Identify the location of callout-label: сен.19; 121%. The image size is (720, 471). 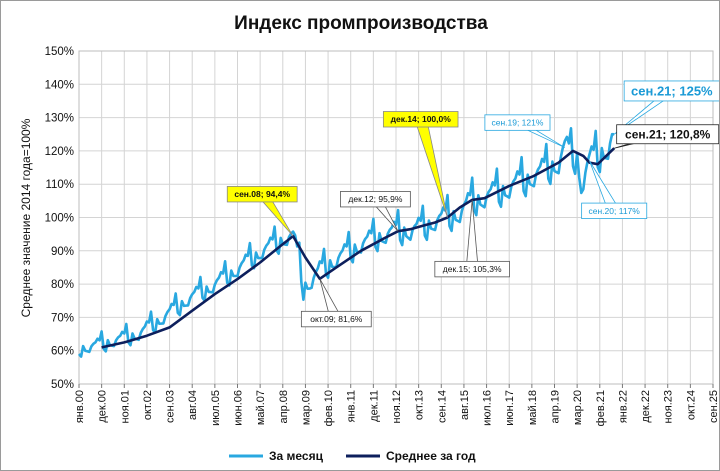
(517, 123).